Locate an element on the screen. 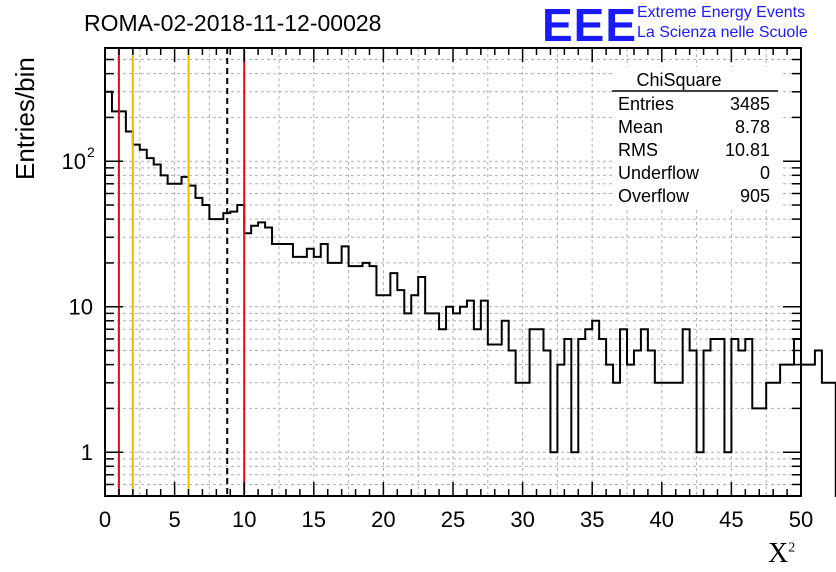 The image size is (836, 572). x-tick-label: 30 is located at coordinates (522, 519).